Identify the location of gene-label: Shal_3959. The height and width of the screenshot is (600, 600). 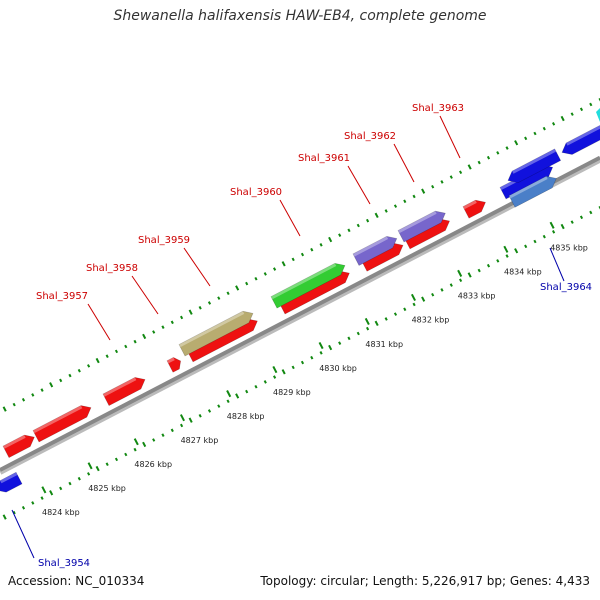
(164, 240).